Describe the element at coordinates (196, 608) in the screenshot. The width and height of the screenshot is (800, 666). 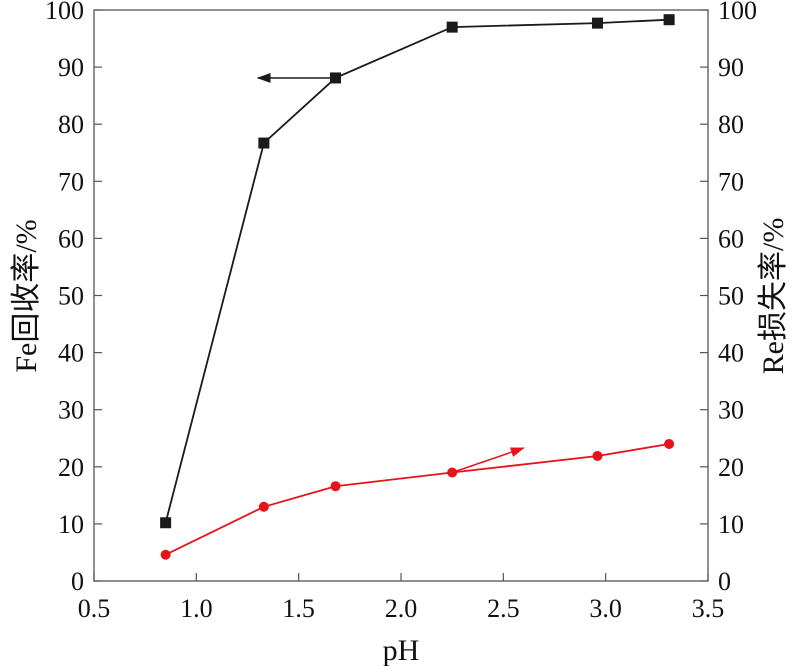
I see `x-tick-label: 1.0` at that location.